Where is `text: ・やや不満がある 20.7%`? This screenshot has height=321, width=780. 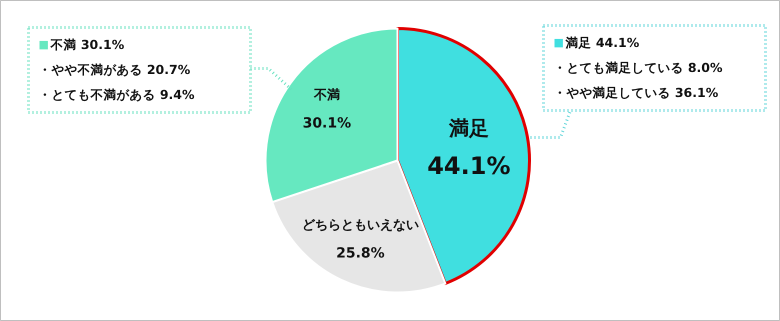
text: ・やや不満がある 20.7% is located at coordinates (114, 69).